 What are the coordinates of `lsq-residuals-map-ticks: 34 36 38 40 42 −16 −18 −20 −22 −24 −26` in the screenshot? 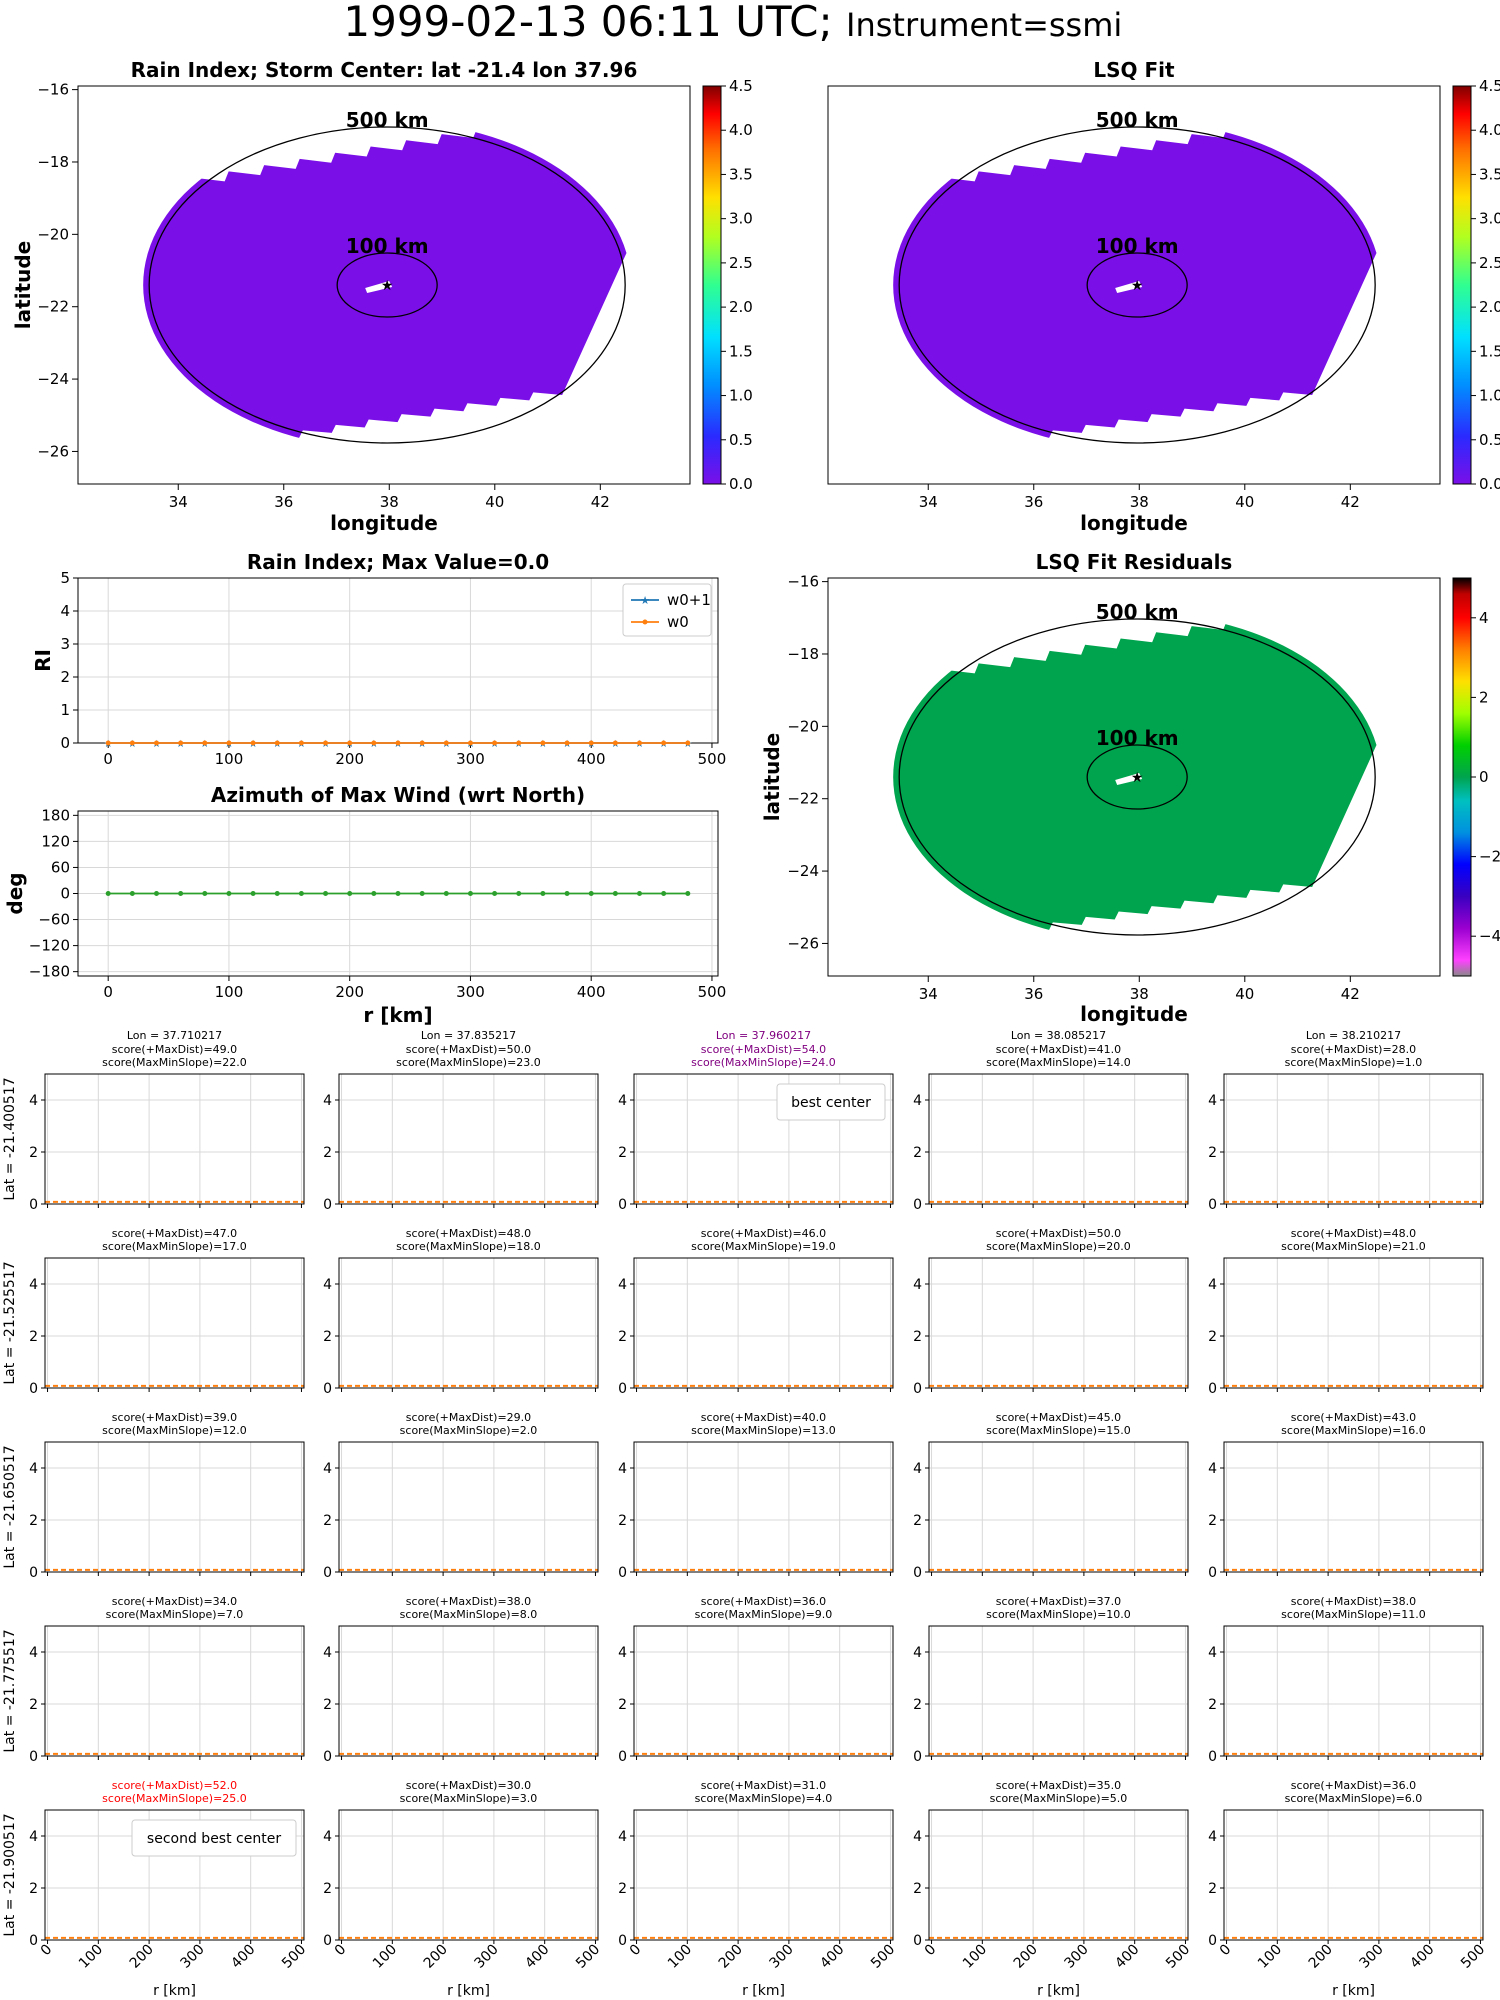 It's located at (1073, 788).